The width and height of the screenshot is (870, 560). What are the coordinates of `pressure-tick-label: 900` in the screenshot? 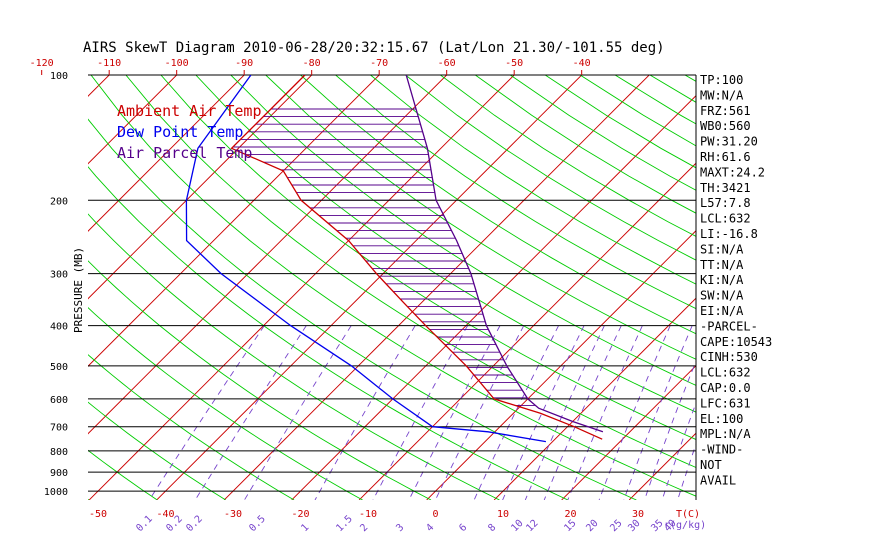 It's located at (59, 473).